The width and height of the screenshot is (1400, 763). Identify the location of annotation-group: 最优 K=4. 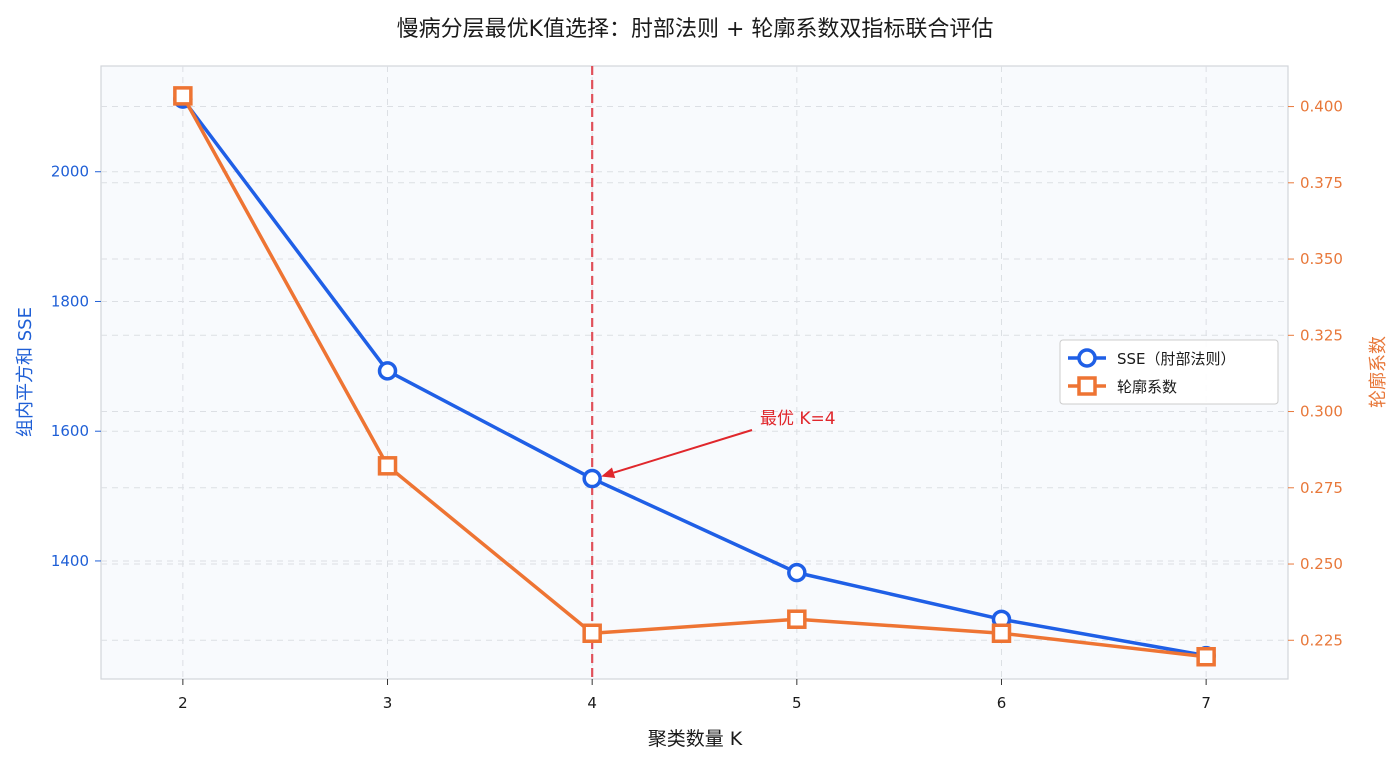
(718, 443).